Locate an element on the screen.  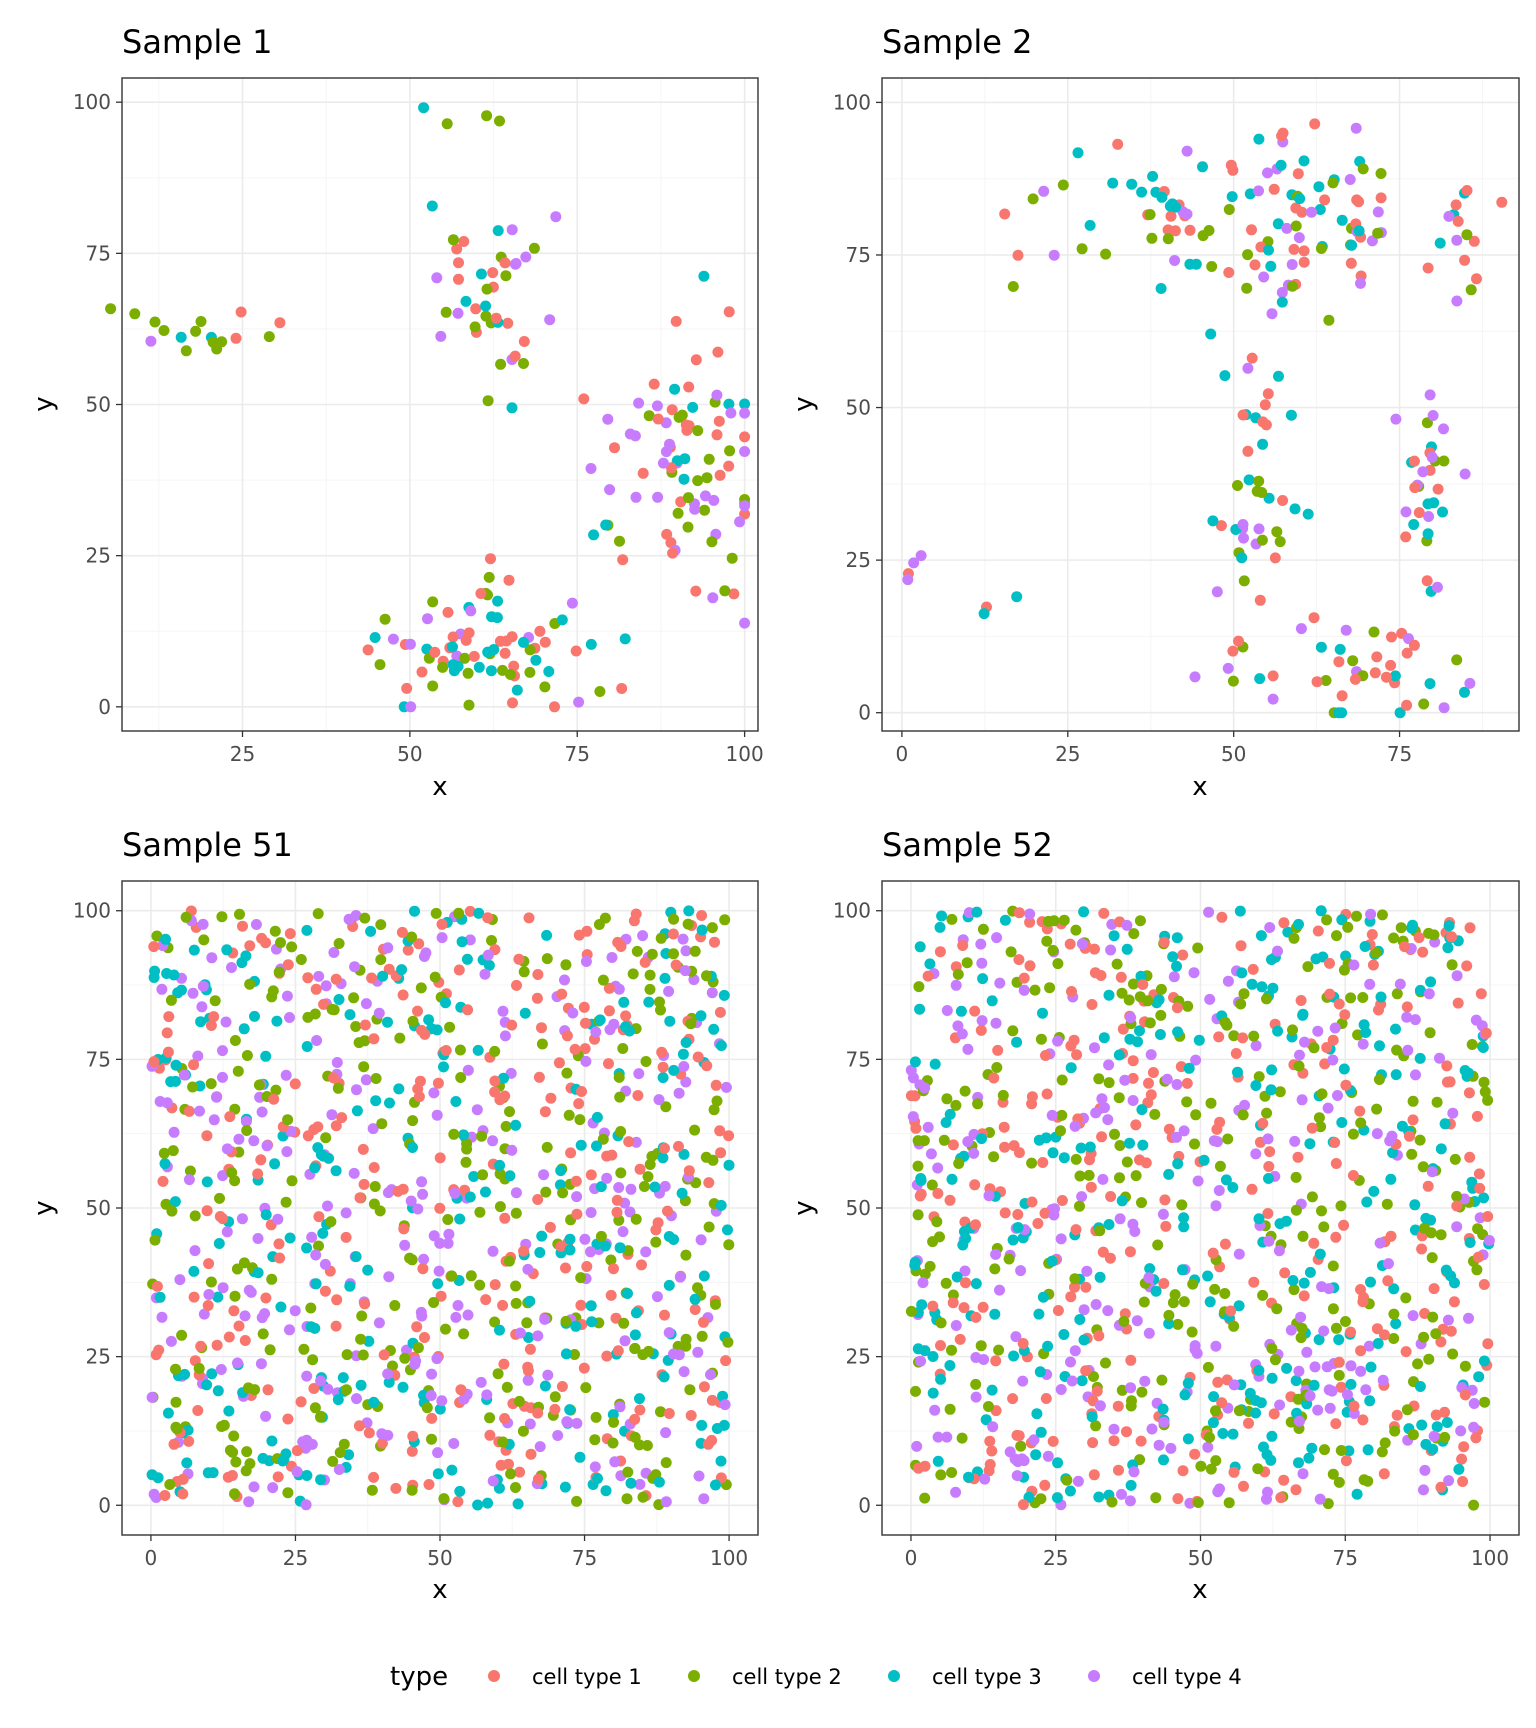
x-axis-label: x is located at coordinates (439, 1590).